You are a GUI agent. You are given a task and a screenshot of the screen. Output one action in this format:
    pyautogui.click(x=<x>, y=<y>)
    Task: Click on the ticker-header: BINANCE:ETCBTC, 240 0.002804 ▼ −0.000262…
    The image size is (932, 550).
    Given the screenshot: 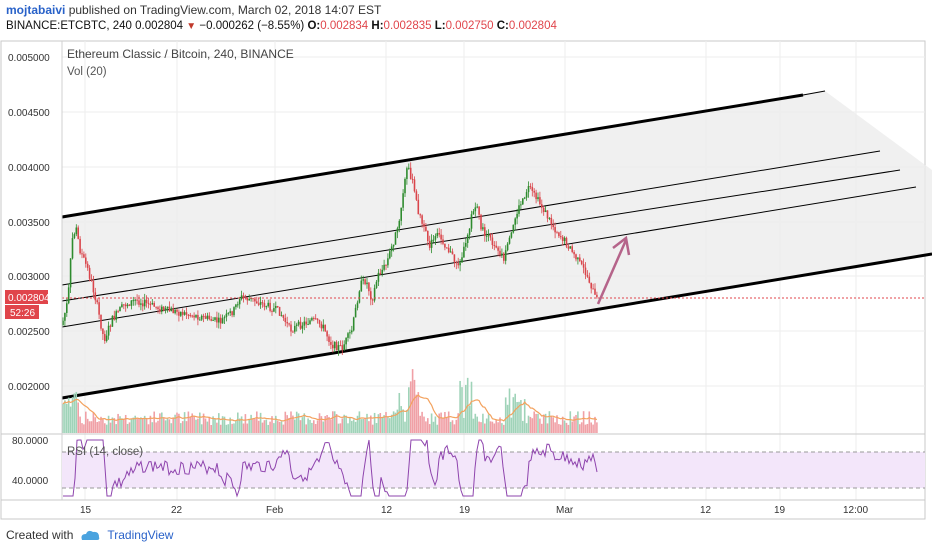 What is the action you would take?
    pyautogui.click(x=281, y=26)
    